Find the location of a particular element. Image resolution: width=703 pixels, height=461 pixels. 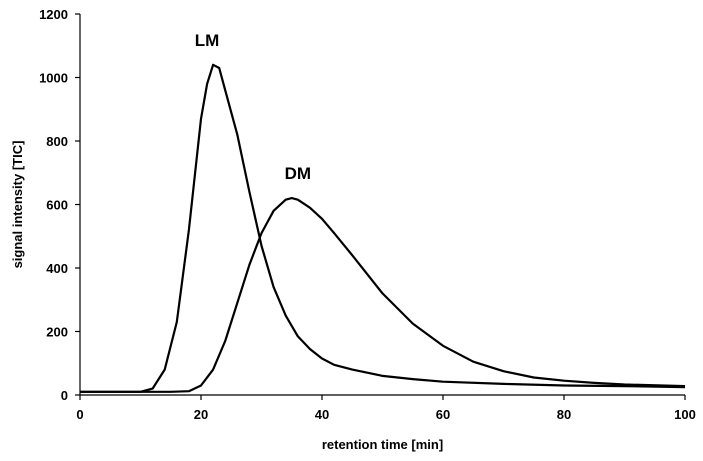

annotation-dm: DM is located at coordinates (298, 173).